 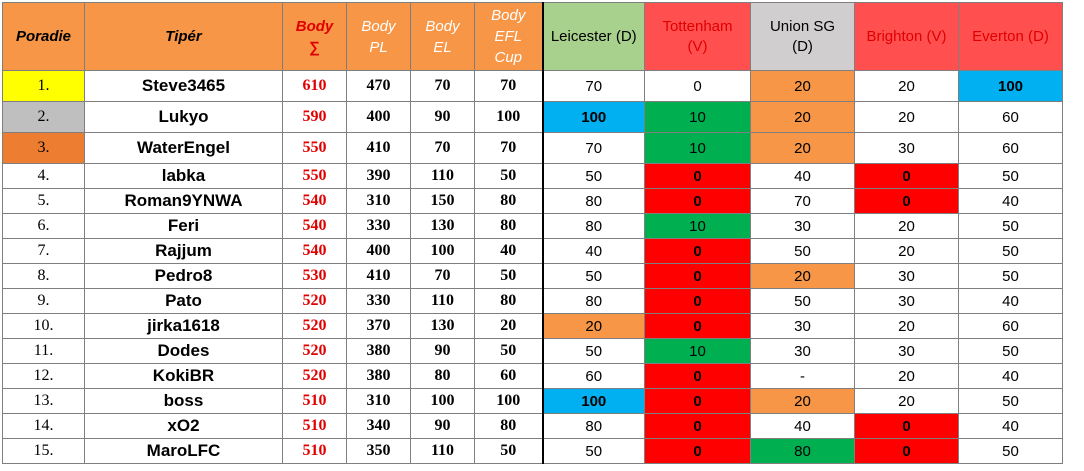 What do you see at coordinates (43, 451) in the screenshot?
I see `rank-cell: 15.` at bounding box center [43, 451].